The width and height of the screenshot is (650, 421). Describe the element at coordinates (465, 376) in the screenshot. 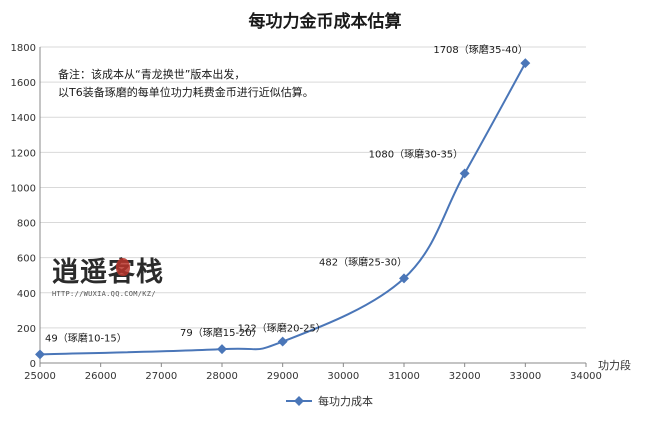

I see `x-tick-label: 32000` at that location.